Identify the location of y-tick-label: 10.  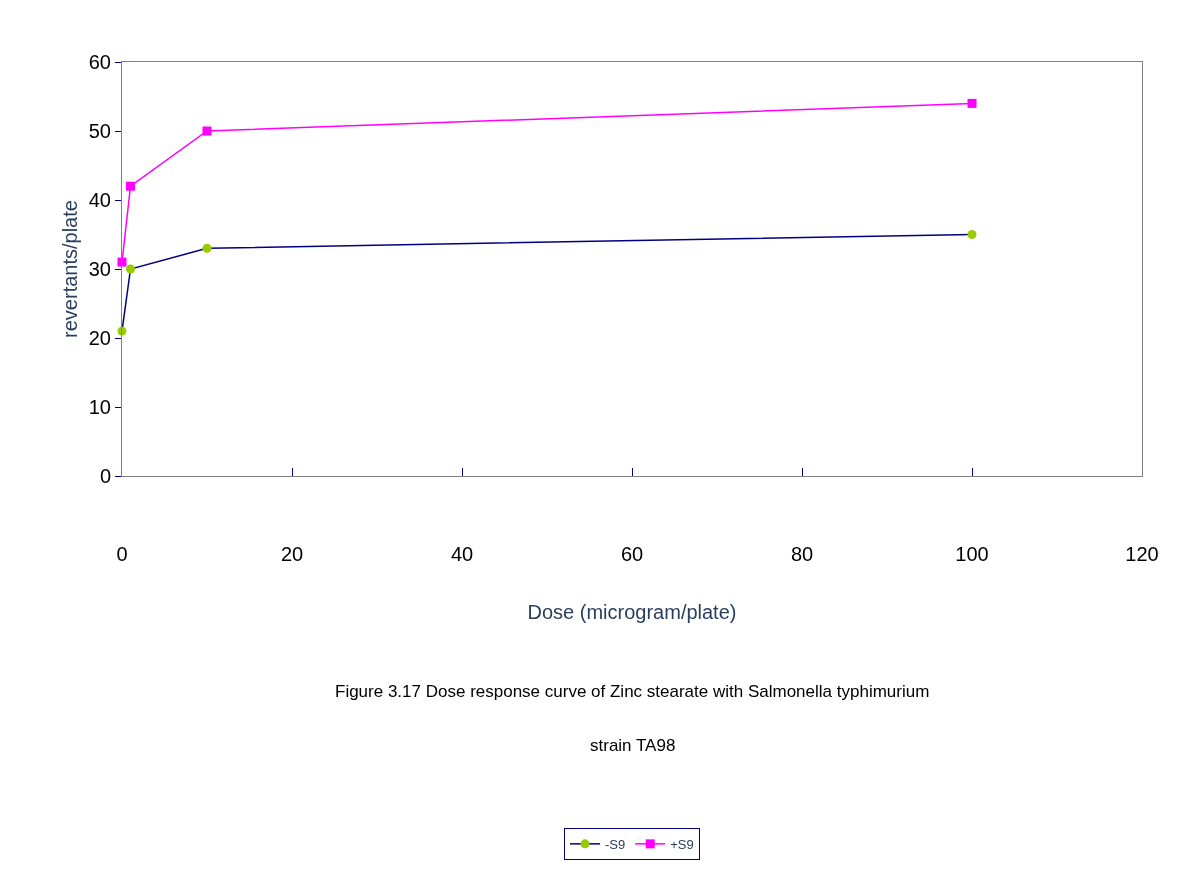
(99, 407).